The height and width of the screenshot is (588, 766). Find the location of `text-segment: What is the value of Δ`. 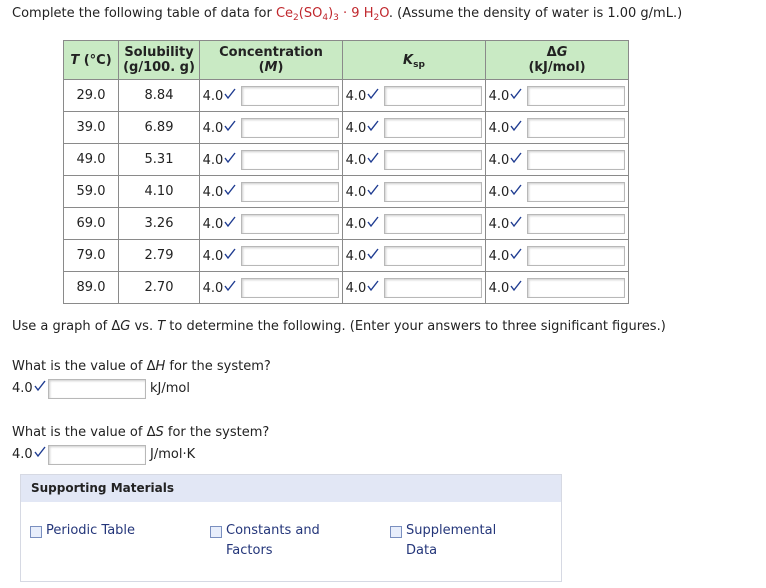

text-segment: What is the value of Δ is located at coordinates (84, 366).